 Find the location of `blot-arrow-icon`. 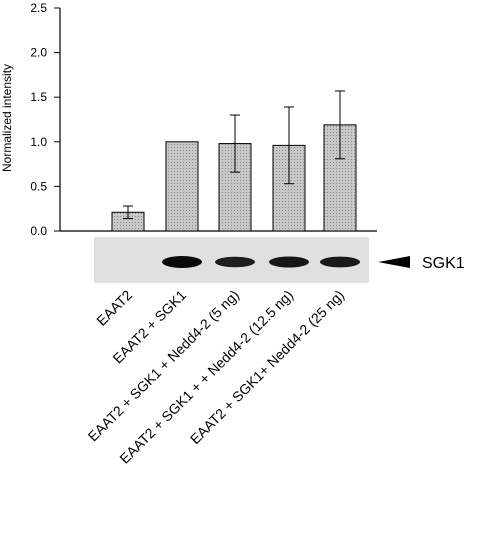

blot-arrow-icon is located at coordinates (394, 262).